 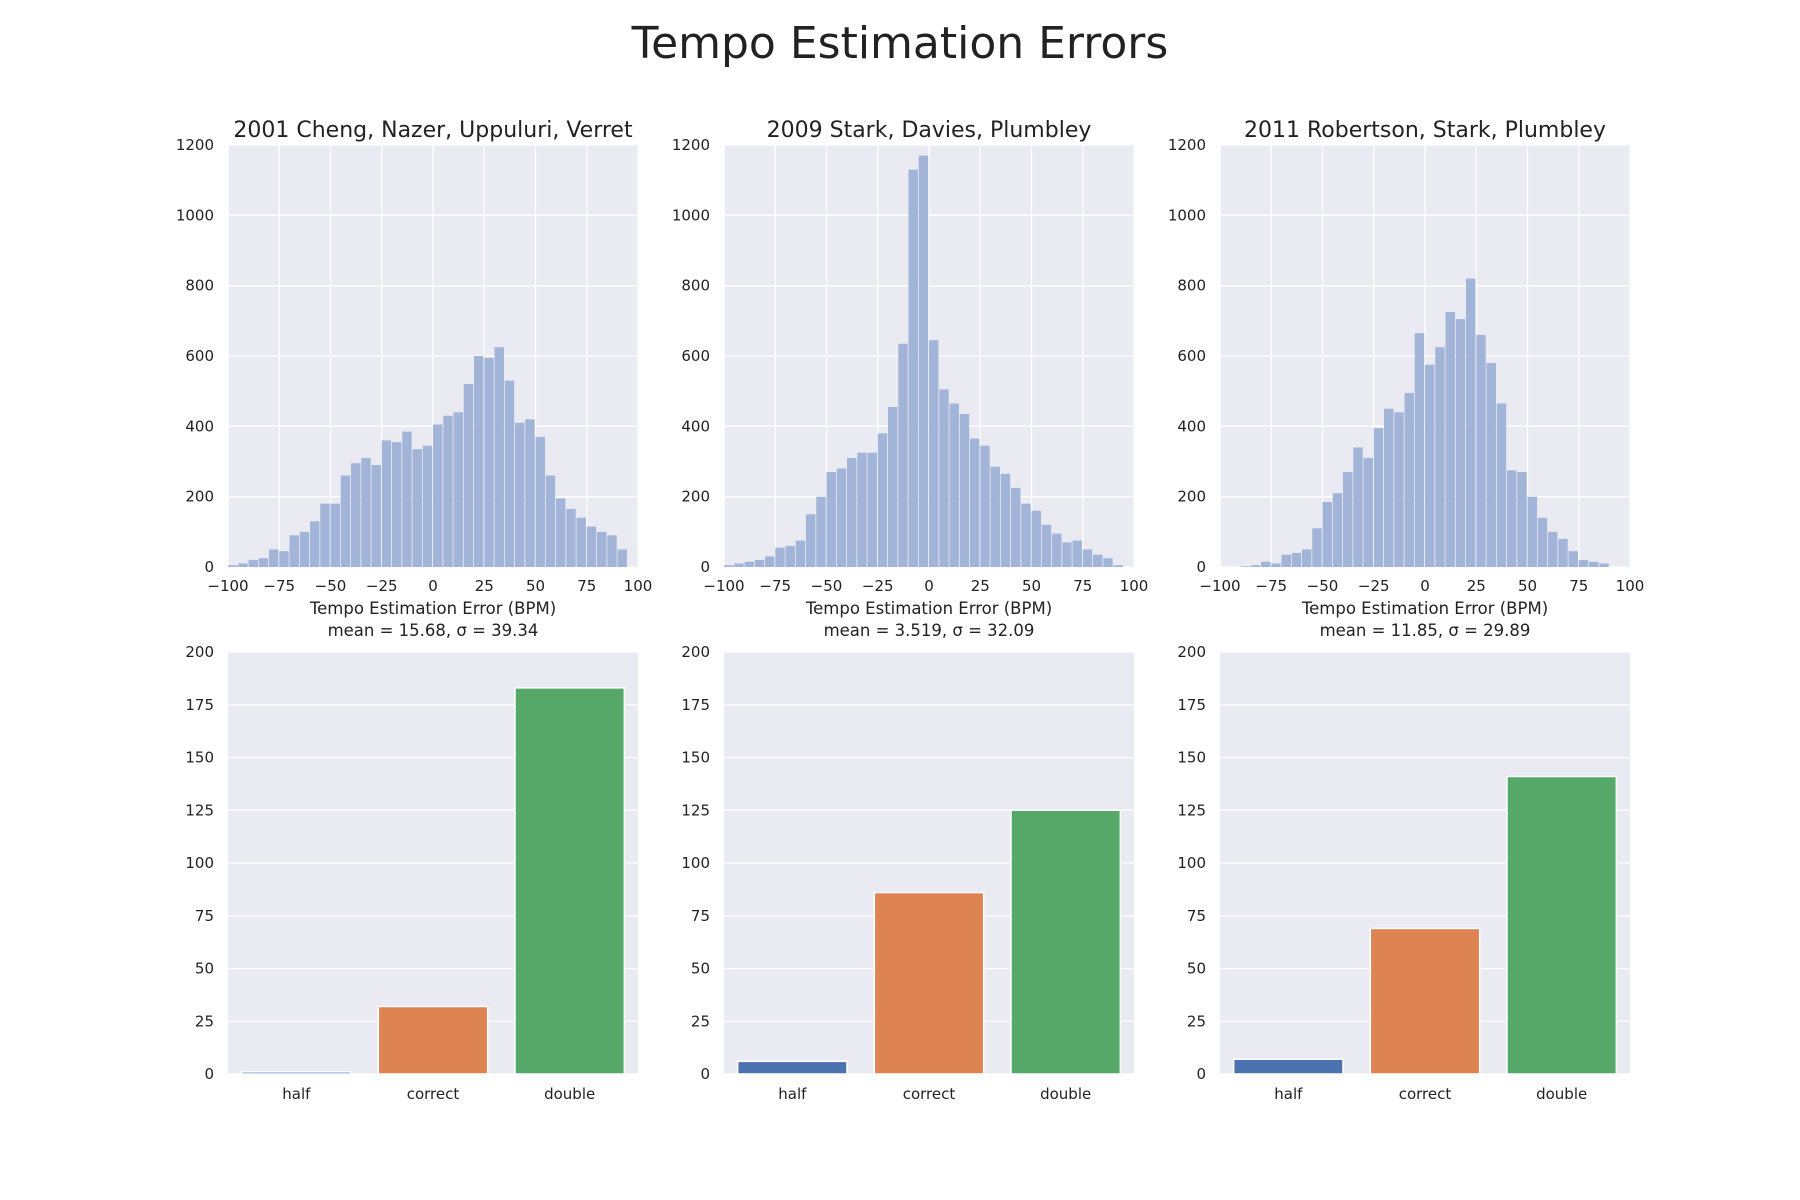 I want to click on x-tick-label: −75, so click(x=1271, y=586).